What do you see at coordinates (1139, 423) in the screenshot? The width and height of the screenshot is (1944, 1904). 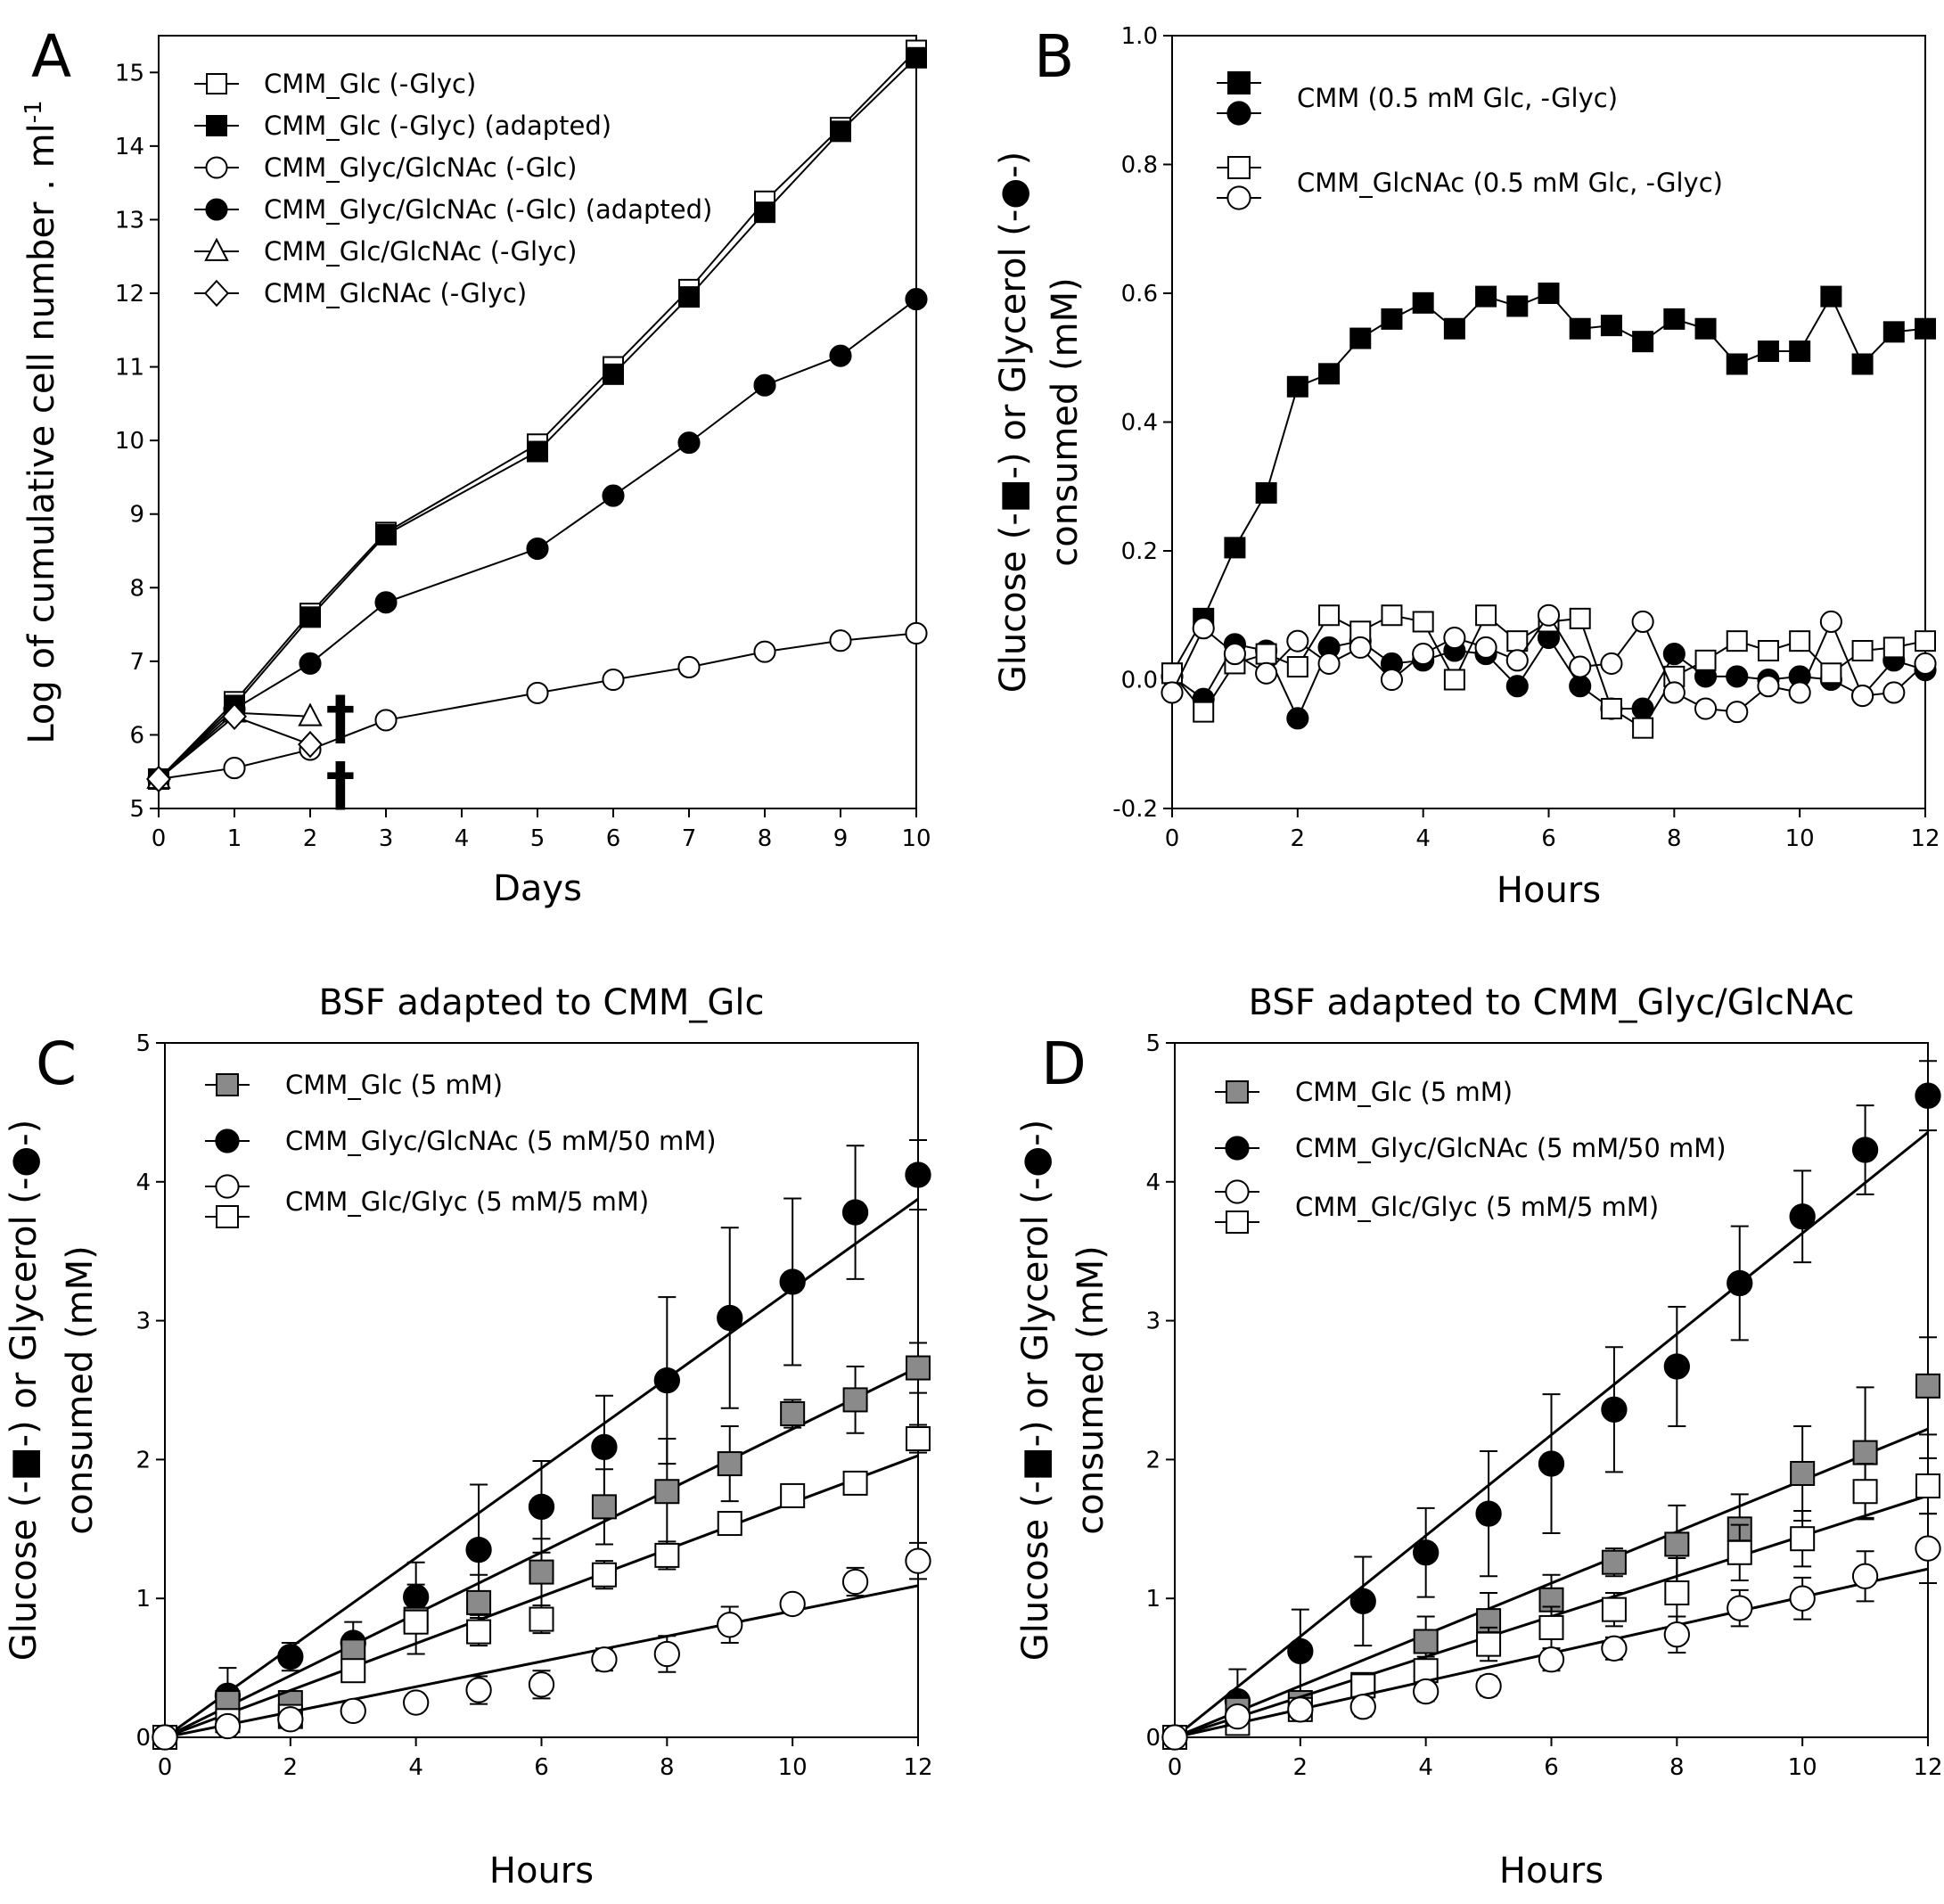 I see `y-tick-label: 0.4` at bounding box center [1139, 423].